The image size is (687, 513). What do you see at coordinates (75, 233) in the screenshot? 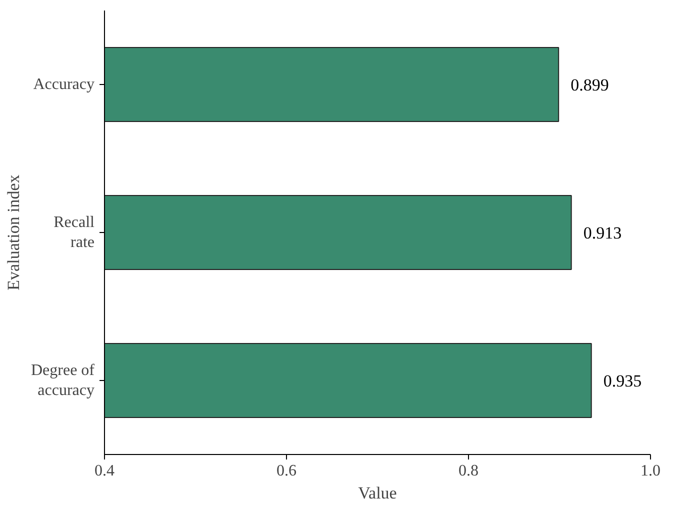
I see `y-tick-label: Recall rate` at bounding box center [75, 233].